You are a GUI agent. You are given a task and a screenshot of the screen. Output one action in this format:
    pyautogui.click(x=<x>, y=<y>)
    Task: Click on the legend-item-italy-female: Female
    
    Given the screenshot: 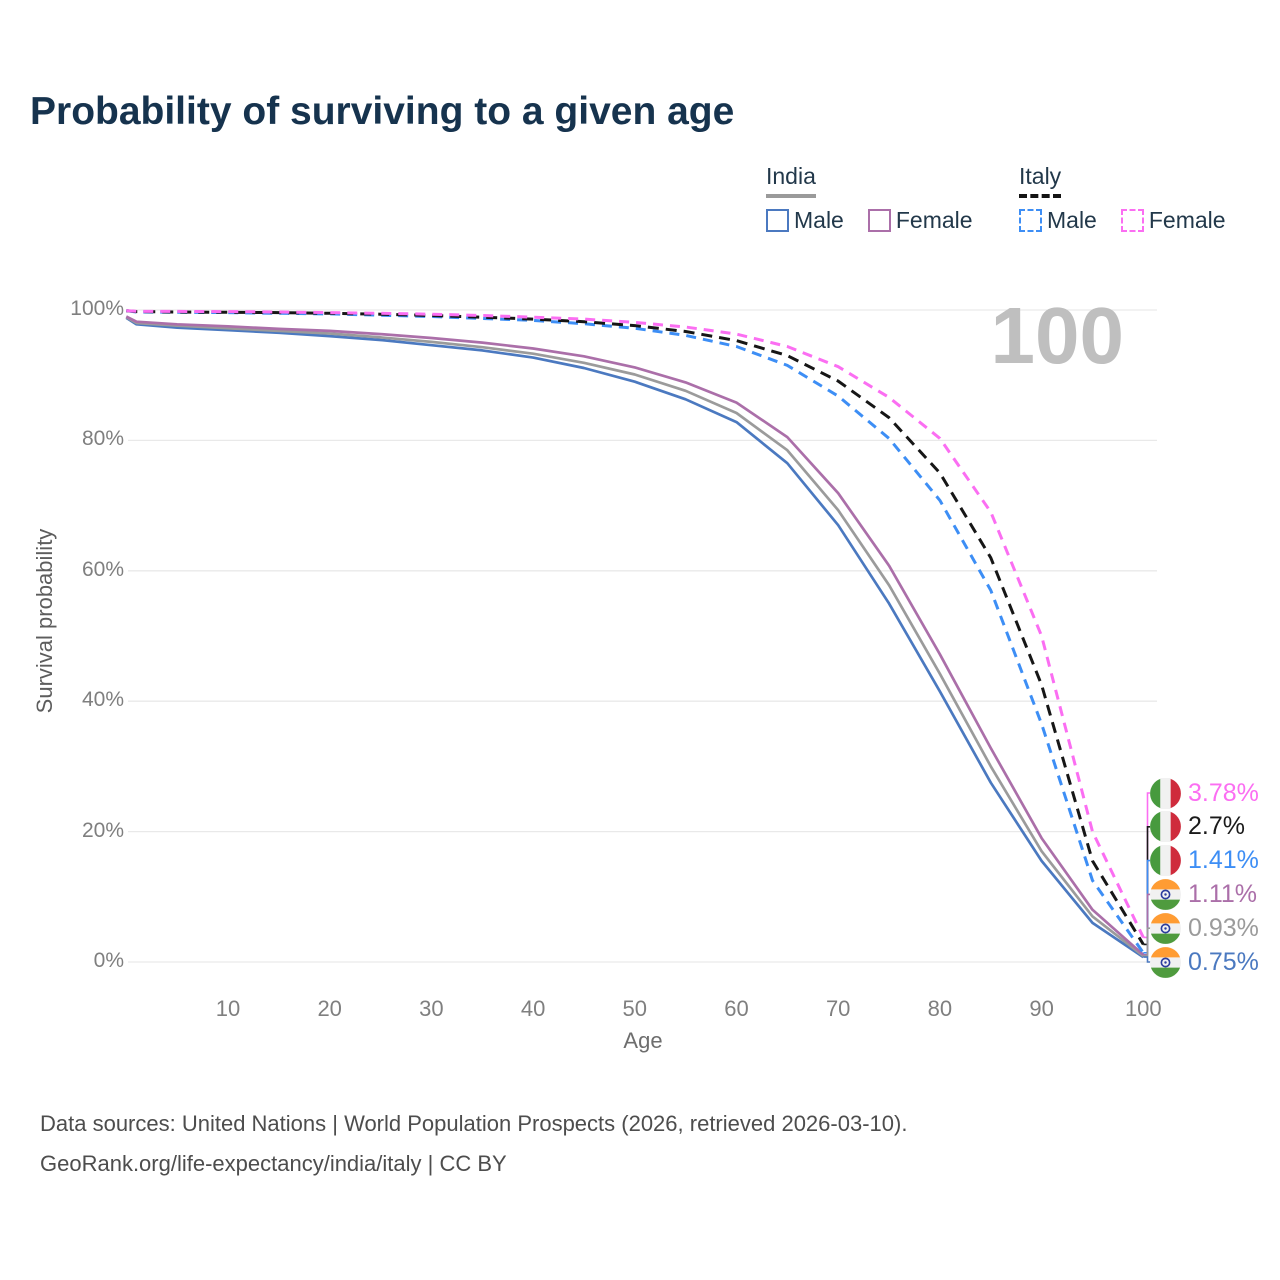 What is the action you would take?
    pyautogui.click(x=1173, y=220)
    